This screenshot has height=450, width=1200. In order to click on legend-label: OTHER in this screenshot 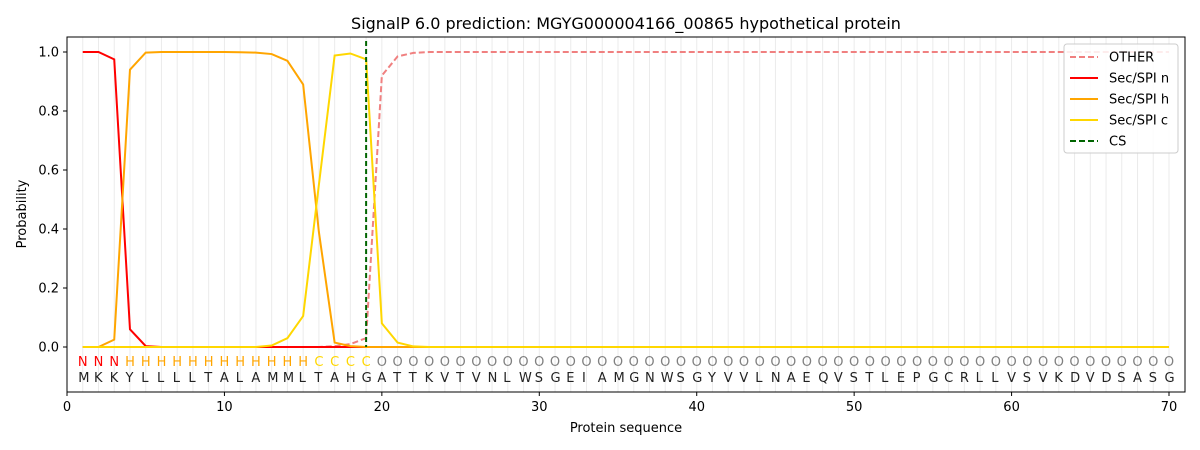, I will do `click(1131, 58)`.